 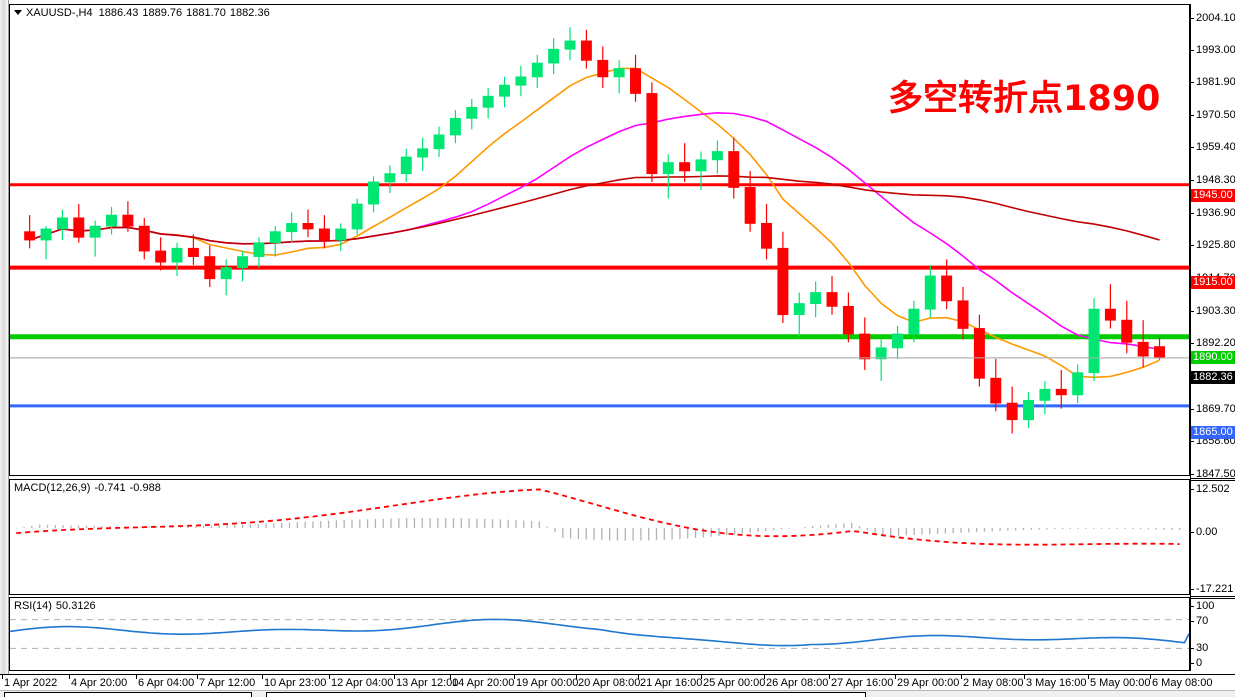 What do you see at coordinates (928, 683) in the screenshot?
I see `time-axis-label: 29 Apr 00:00` at bounding box center [928, 683].